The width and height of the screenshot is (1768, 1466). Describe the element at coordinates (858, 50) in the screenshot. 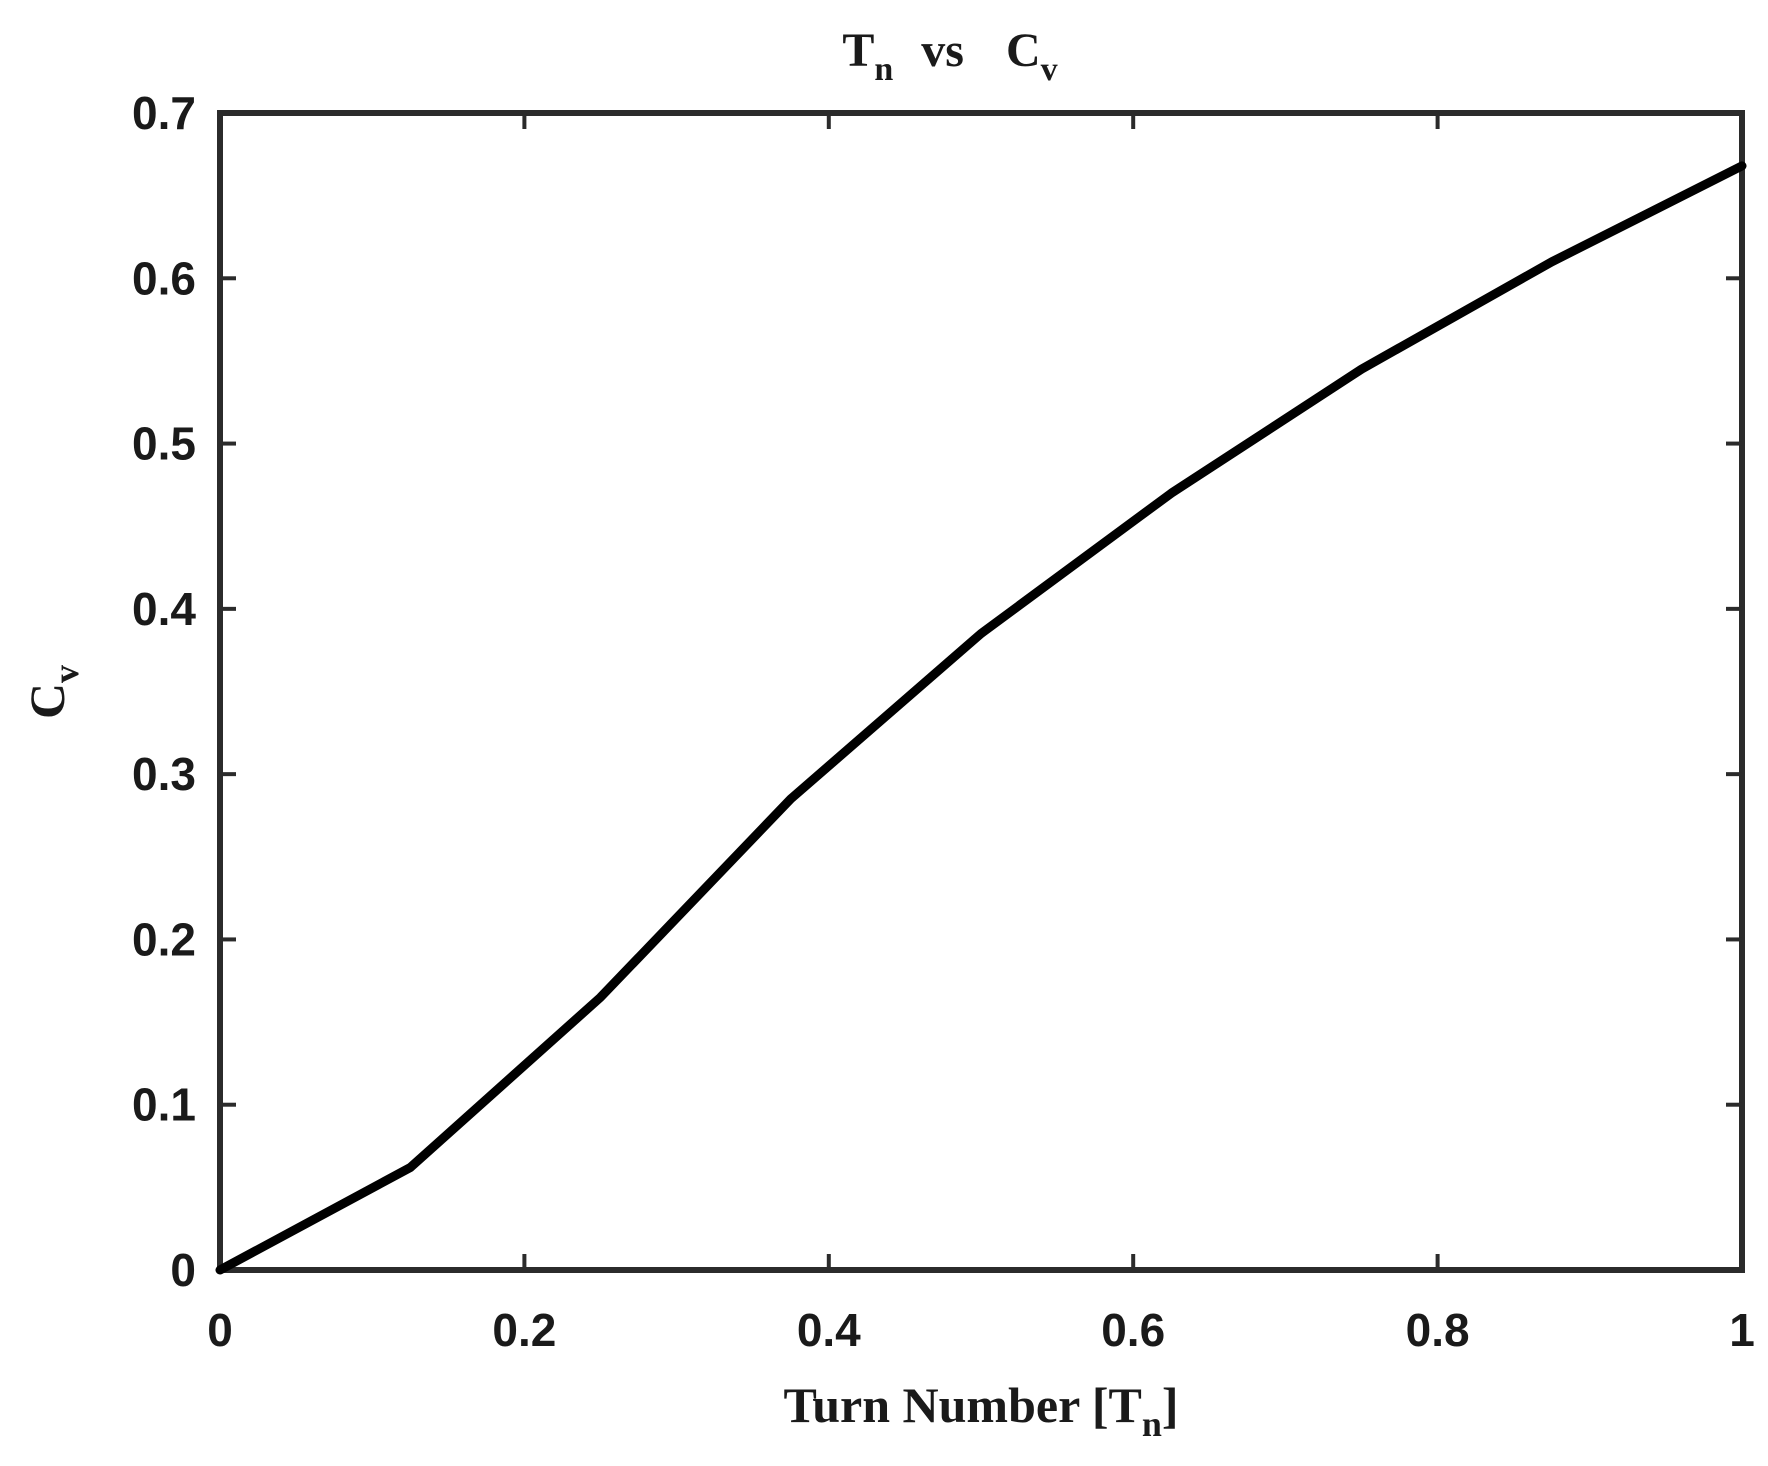

I see `title-symbol-t: T` at that location.